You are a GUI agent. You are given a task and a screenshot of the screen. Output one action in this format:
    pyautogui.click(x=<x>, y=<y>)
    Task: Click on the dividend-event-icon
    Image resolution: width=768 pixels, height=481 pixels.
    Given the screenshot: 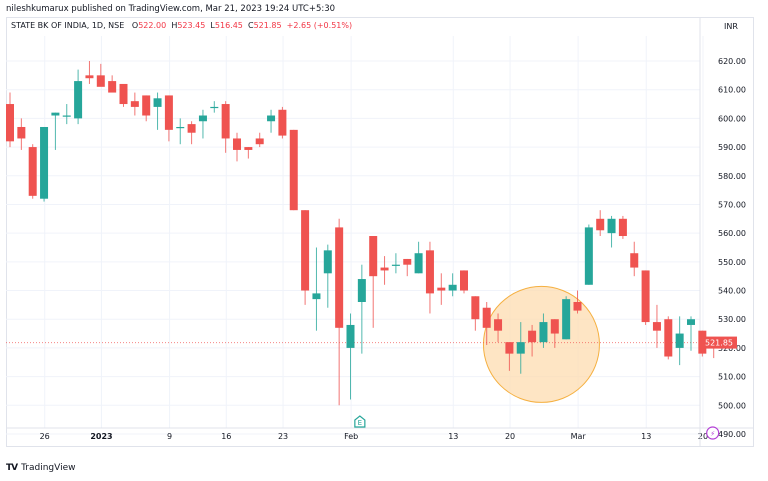 What is the action you would take?
    pyautogui.click(x=713, y=433)
    